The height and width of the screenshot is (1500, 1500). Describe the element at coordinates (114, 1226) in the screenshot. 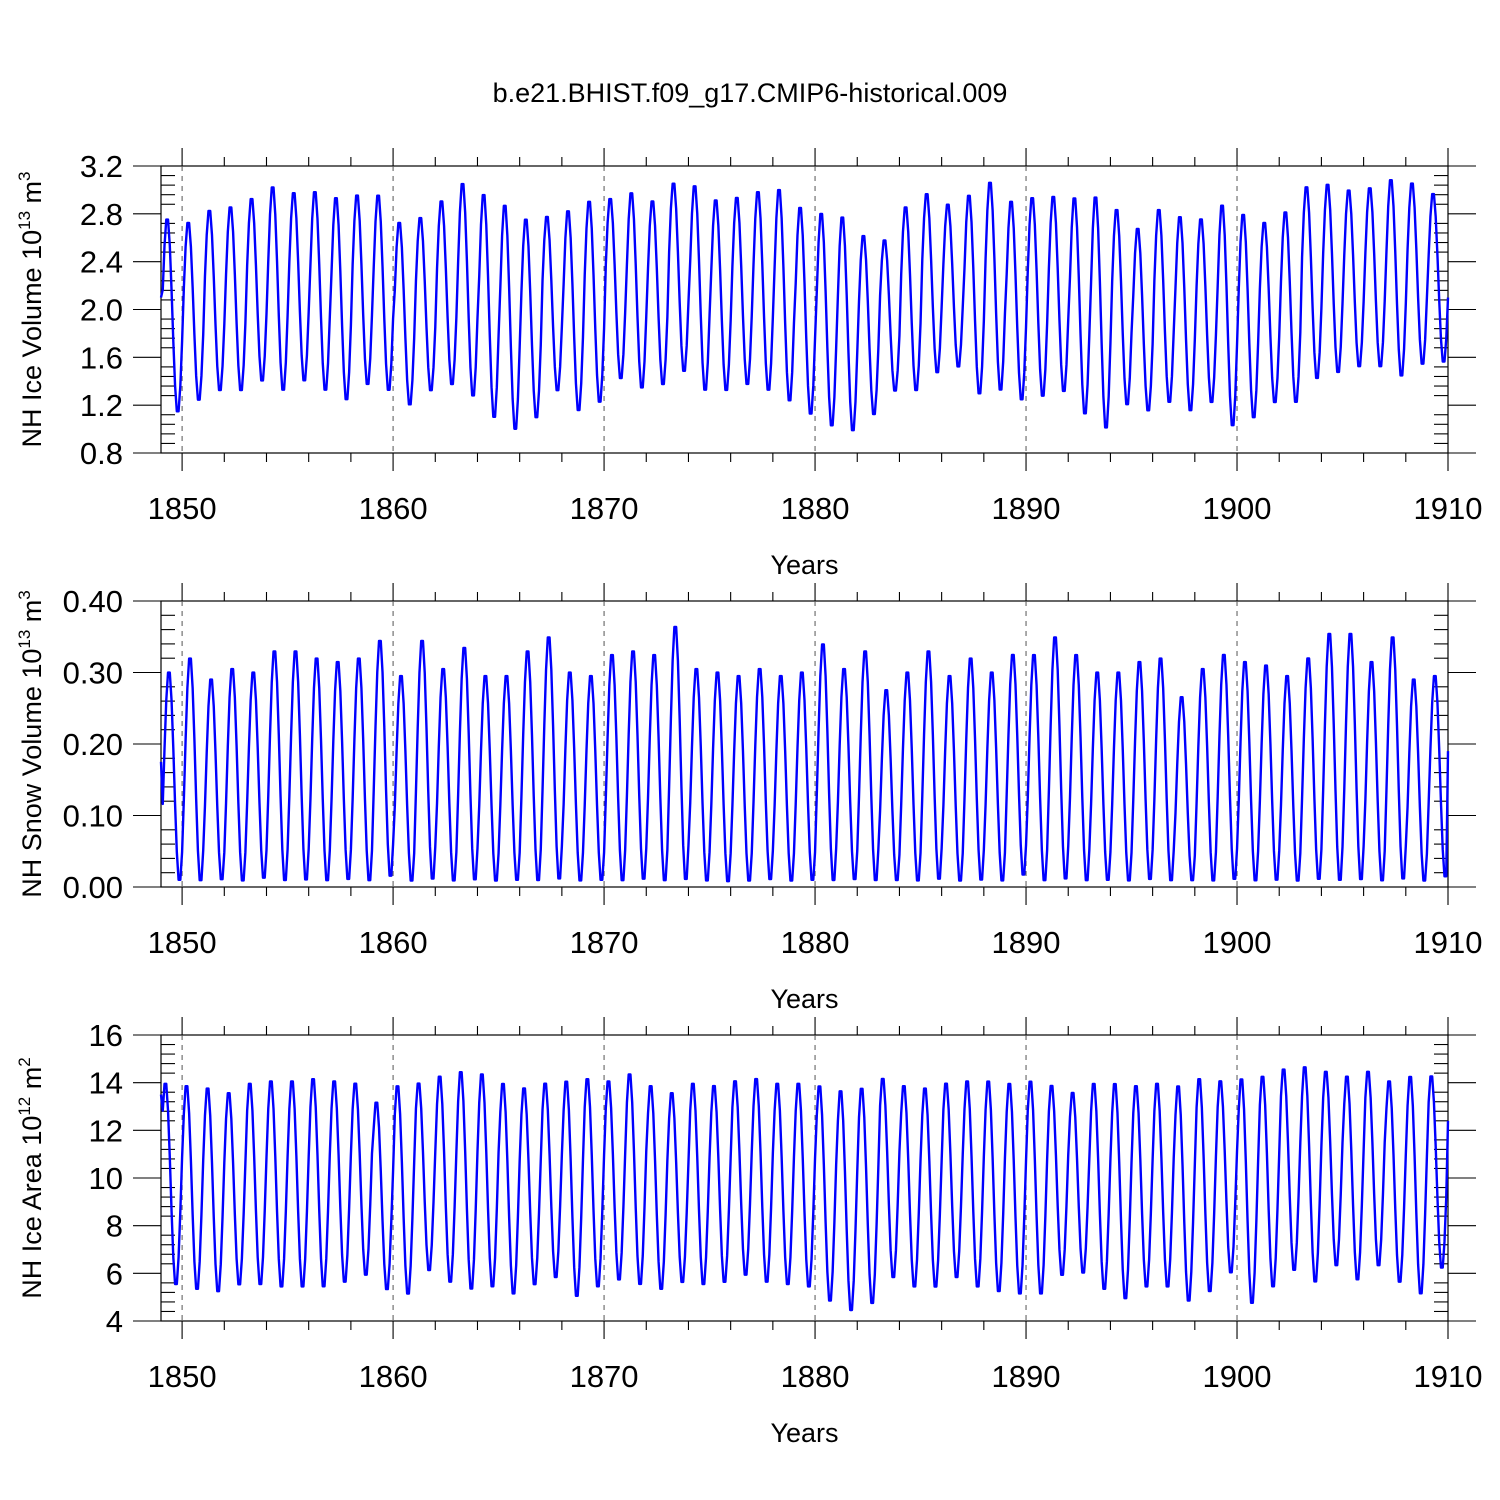

I see `y-tick-label: 8` at that location.